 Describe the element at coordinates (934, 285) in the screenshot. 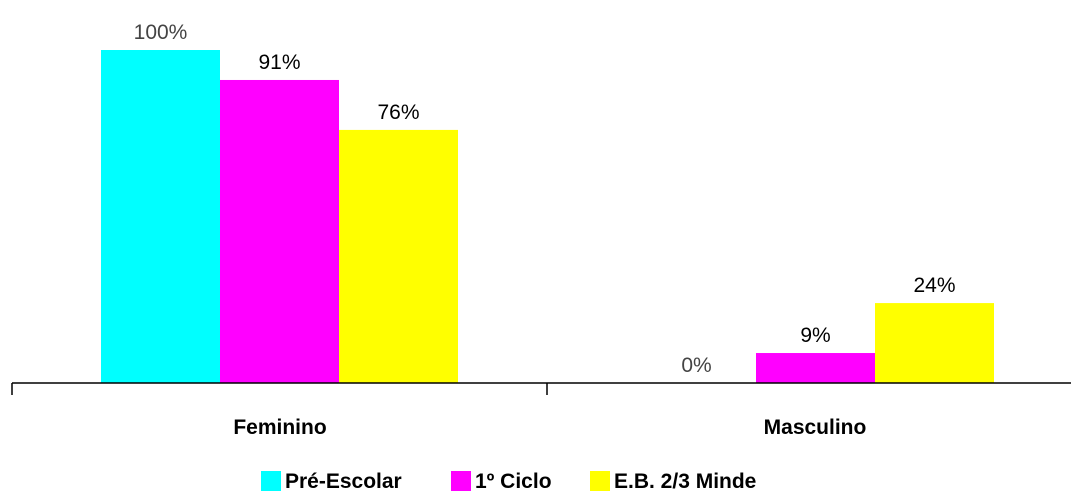

I see `data-label-e-b-2-3-minde-masculino: 24%` at that location.